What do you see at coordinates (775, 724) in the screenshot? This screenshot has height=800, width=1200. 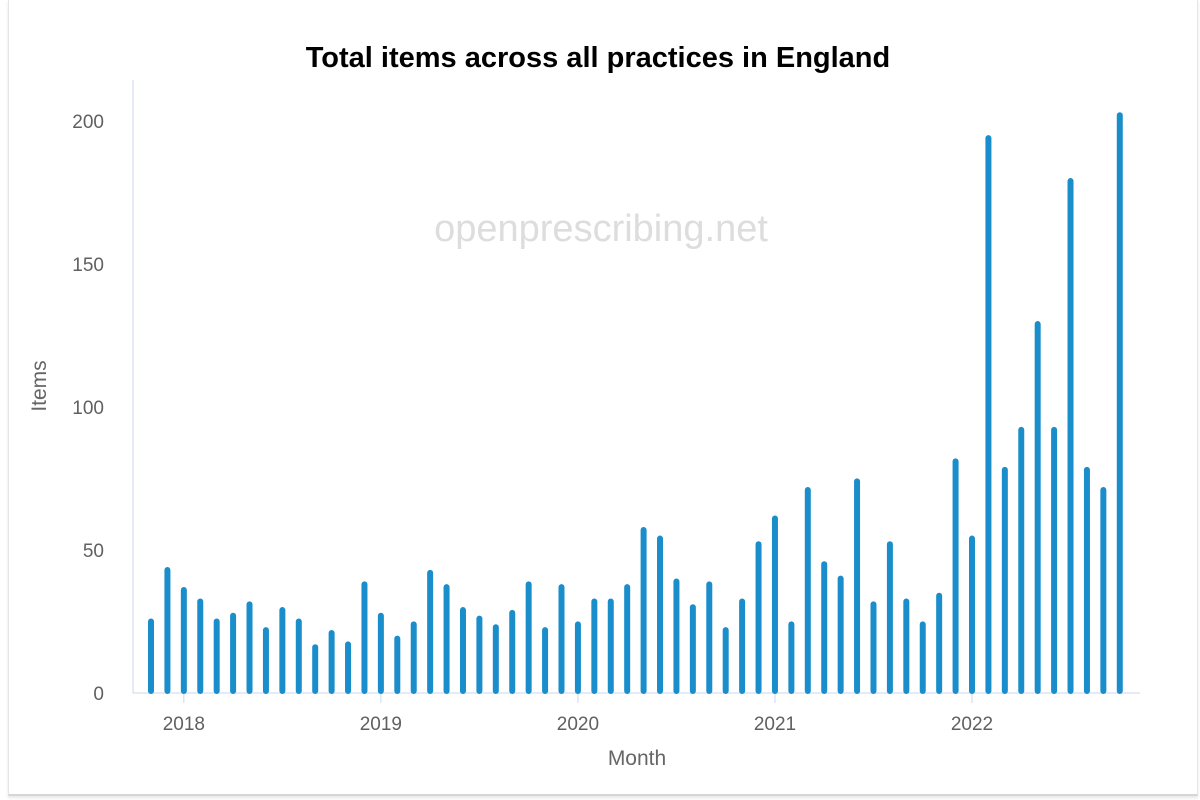 I see `x-tick-label: 2021` at bounding box center [775, 724].